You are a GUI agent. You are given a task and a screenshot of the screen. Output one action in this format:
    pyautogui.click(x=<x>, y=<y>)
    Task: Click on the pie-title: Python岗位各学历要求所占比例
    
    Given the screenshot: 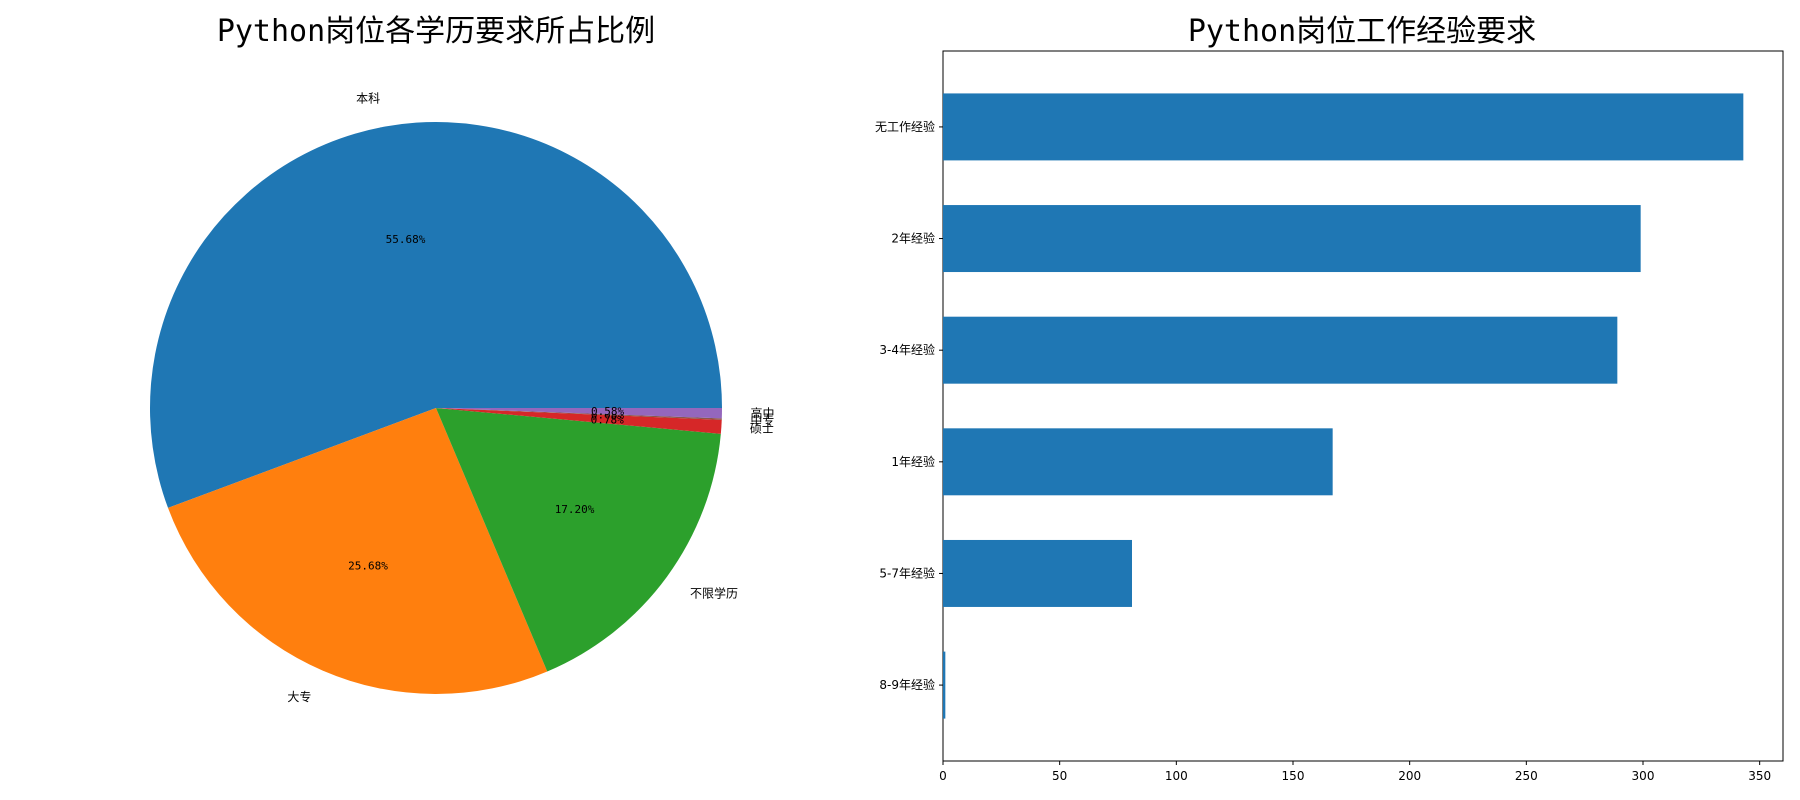 What is the action you would take?
    pyautogui.click(x=436, y=31)
    